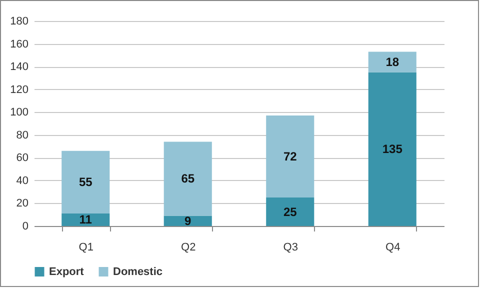 This screenshot has width=481, height=289. Describe the element at coordinates (188, 221) in the screenshot. I see `data-label: 9` at that location.